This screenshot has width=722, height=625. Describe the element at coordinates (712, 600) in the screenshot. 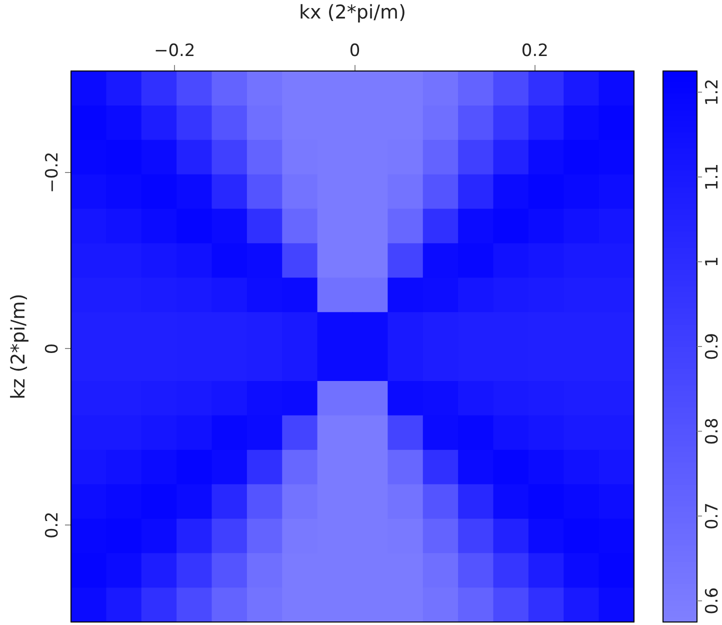

I see `color-bar-label: 0.6` at that location.